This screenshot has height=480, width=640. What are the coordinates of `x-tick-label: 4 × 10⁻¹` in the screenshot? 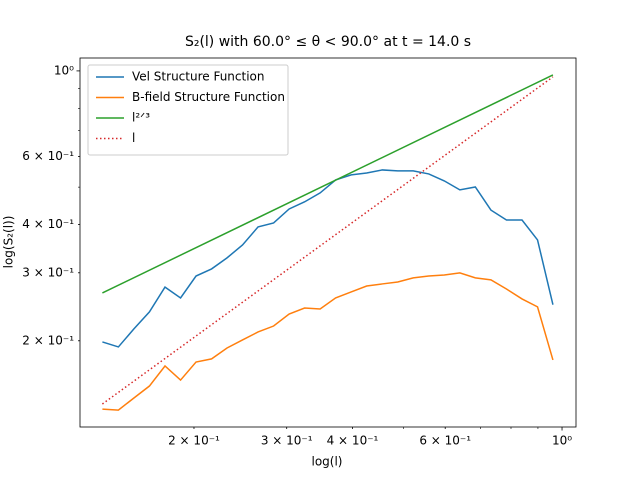 It's located at (353, 441).